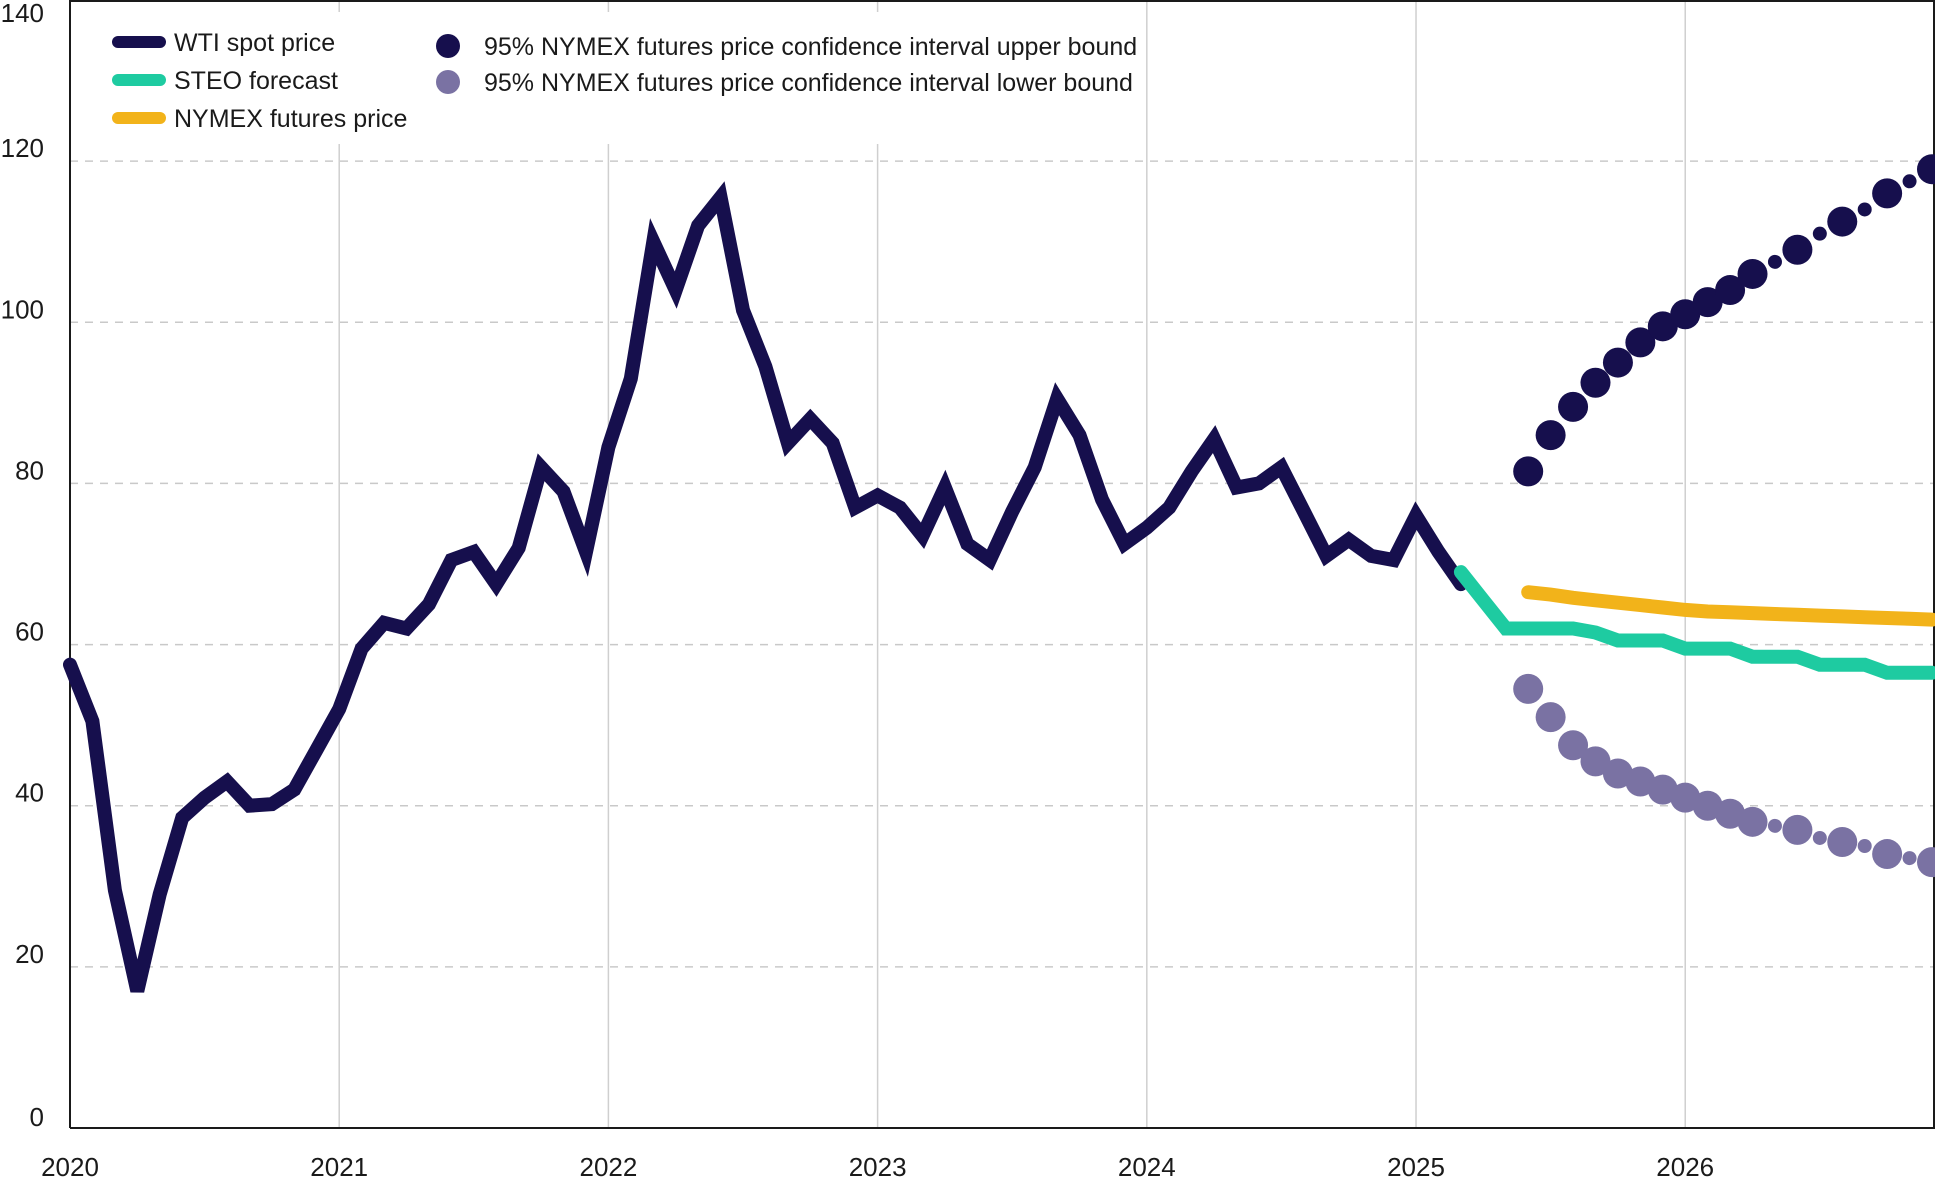 This screenshot has height=1181, width=1935. I want to click on series-line-steo-forecast, so click(1694, 622).